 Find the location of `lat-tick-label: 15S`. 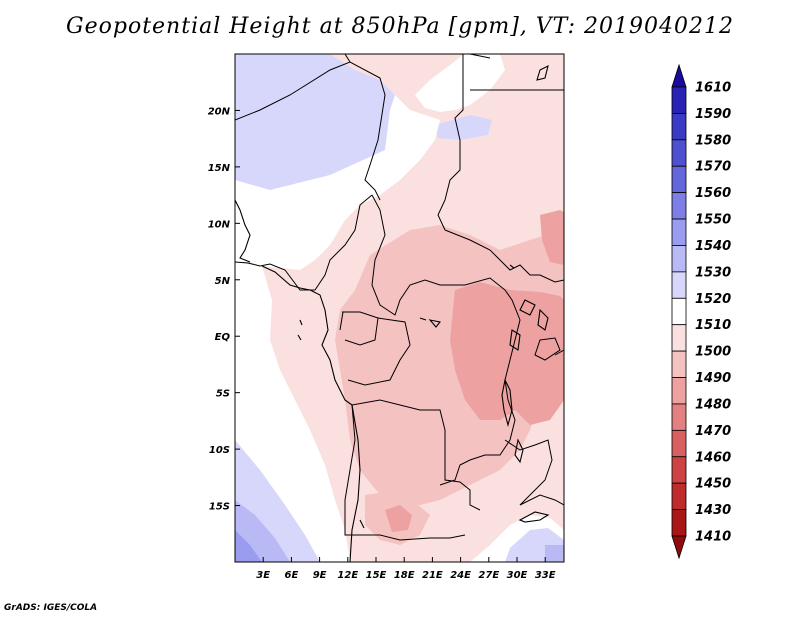

lat-tick-label: 15S is located at coordinates (219, 507).